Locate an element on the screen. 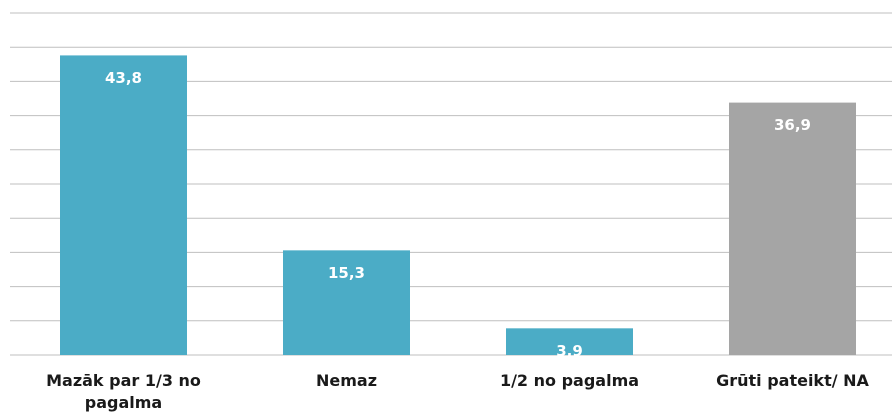 This screenshot has height=420, width=892. x-tick-label: 1/2 no pagalma is located at coordinates (569, 380).